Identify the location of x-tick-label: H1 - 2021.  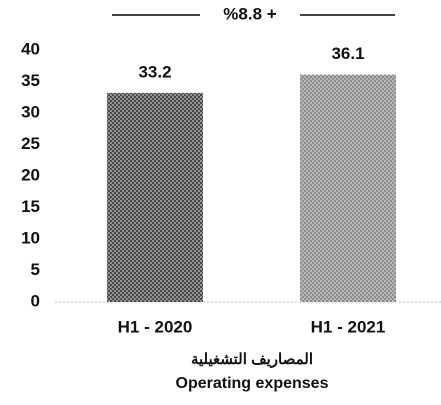
(348, 326).